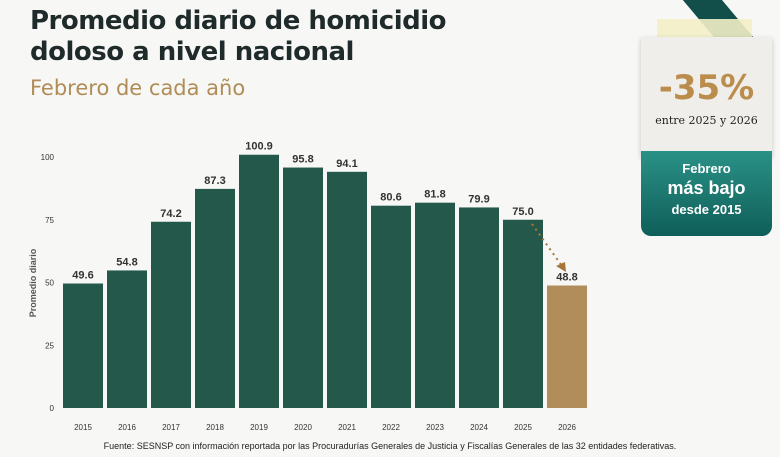  I want to click on data-label: 81.8, so click(434, 195).